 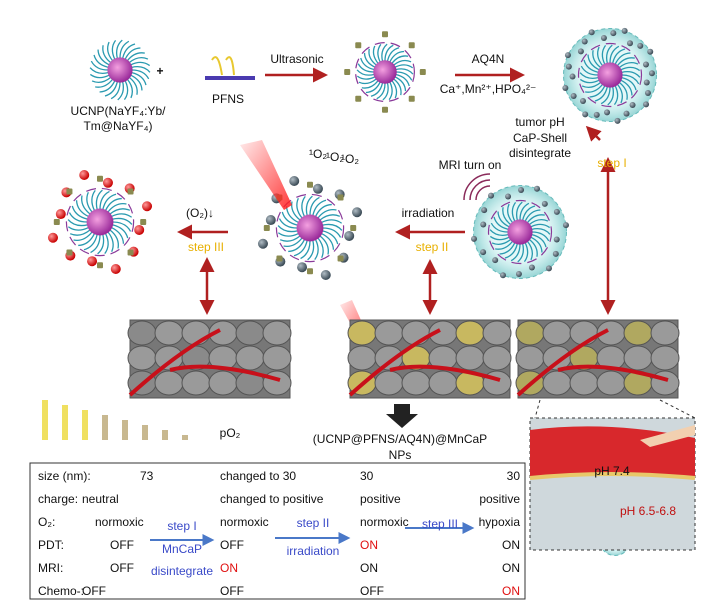 What do you see at coordinates (313, 523) in the screenshot?
I see `transition-label: step II` at bounding box center [313, 523].